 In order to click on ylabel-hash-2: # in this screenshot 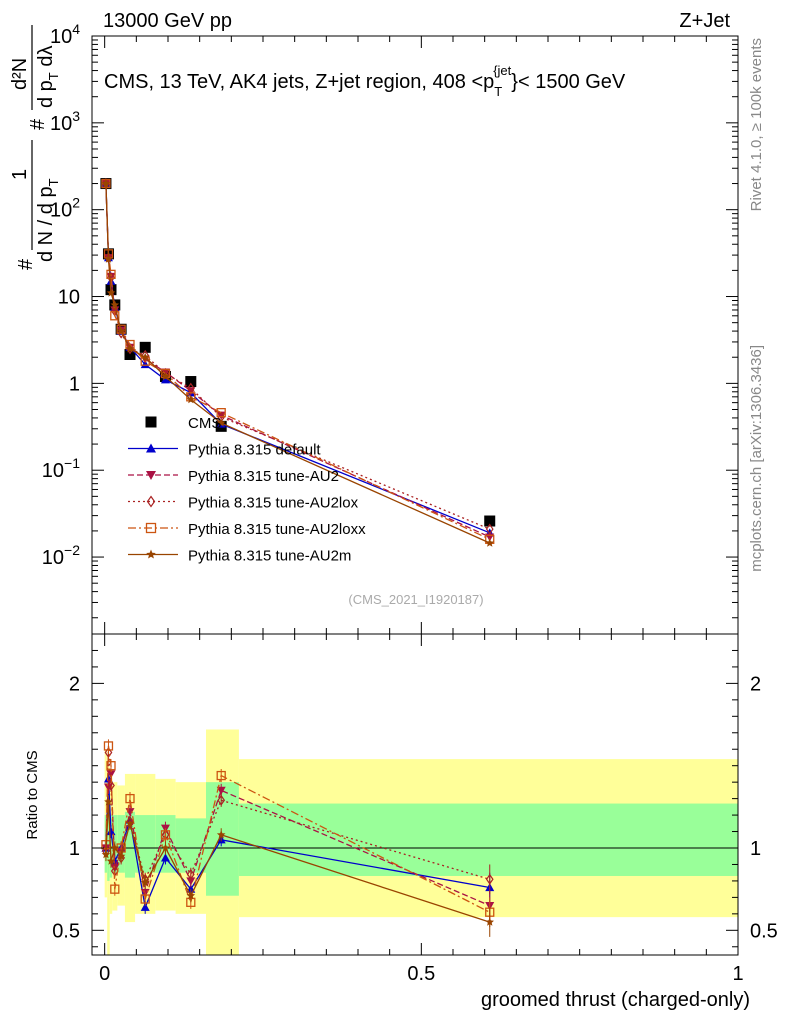, I will do `click(38, 124)`.